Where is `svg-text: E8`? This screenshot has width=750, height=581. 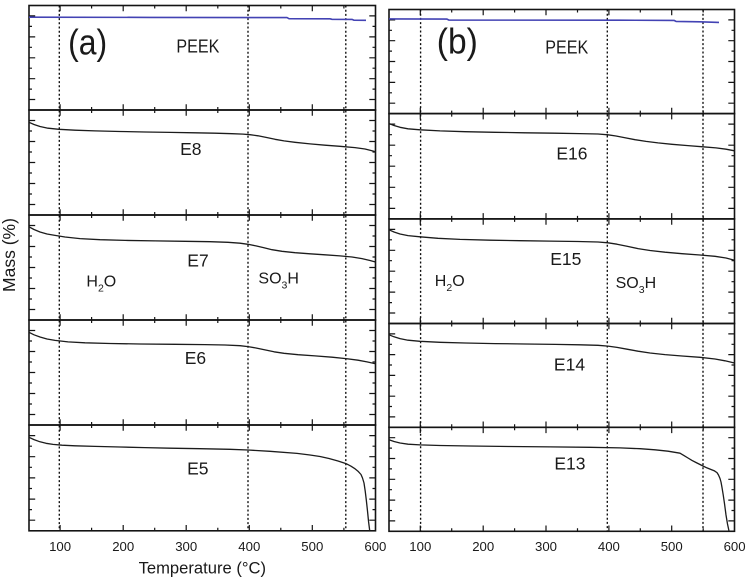
svg-text: E8 is located at coordinates (190, 149).